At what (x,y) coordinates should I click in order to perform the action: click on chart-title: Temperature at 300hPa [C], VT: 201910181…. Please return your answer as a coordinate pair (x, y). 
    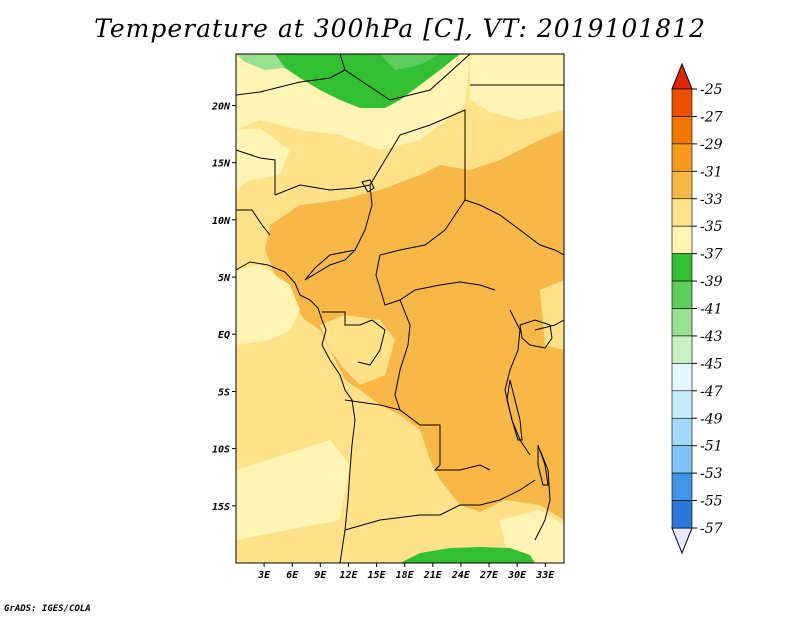
    Looking at the image, I should click on (400, 28).